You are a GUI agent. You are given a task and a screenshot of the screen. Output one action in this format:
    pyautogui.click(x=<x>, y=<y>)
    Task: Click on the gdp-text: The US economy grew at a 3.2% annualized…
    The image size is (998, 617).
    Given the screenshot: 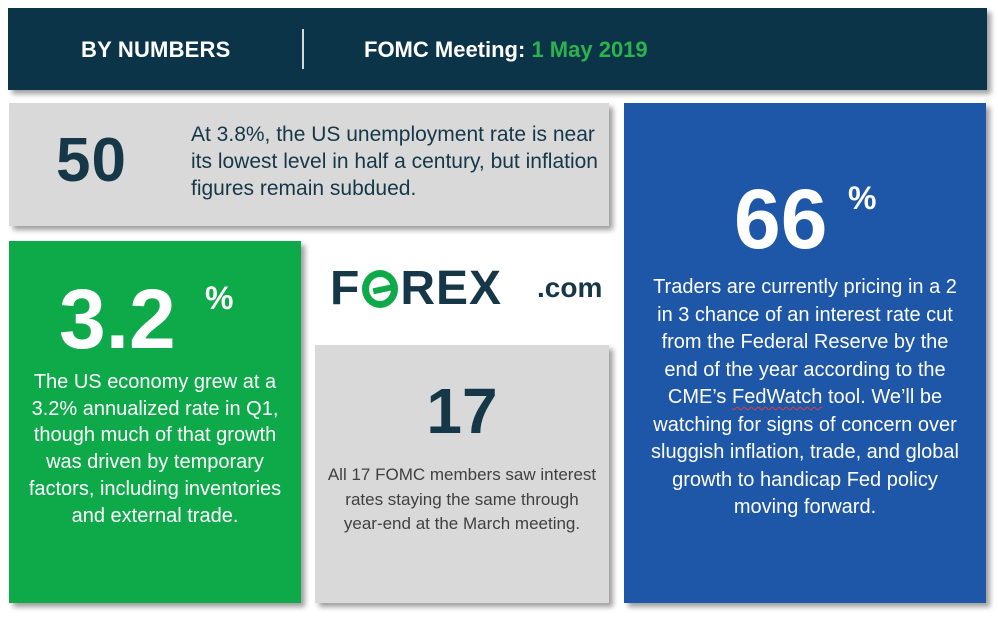 What is the action you would take?
    pyautogui.click(x=155, y=449)
    